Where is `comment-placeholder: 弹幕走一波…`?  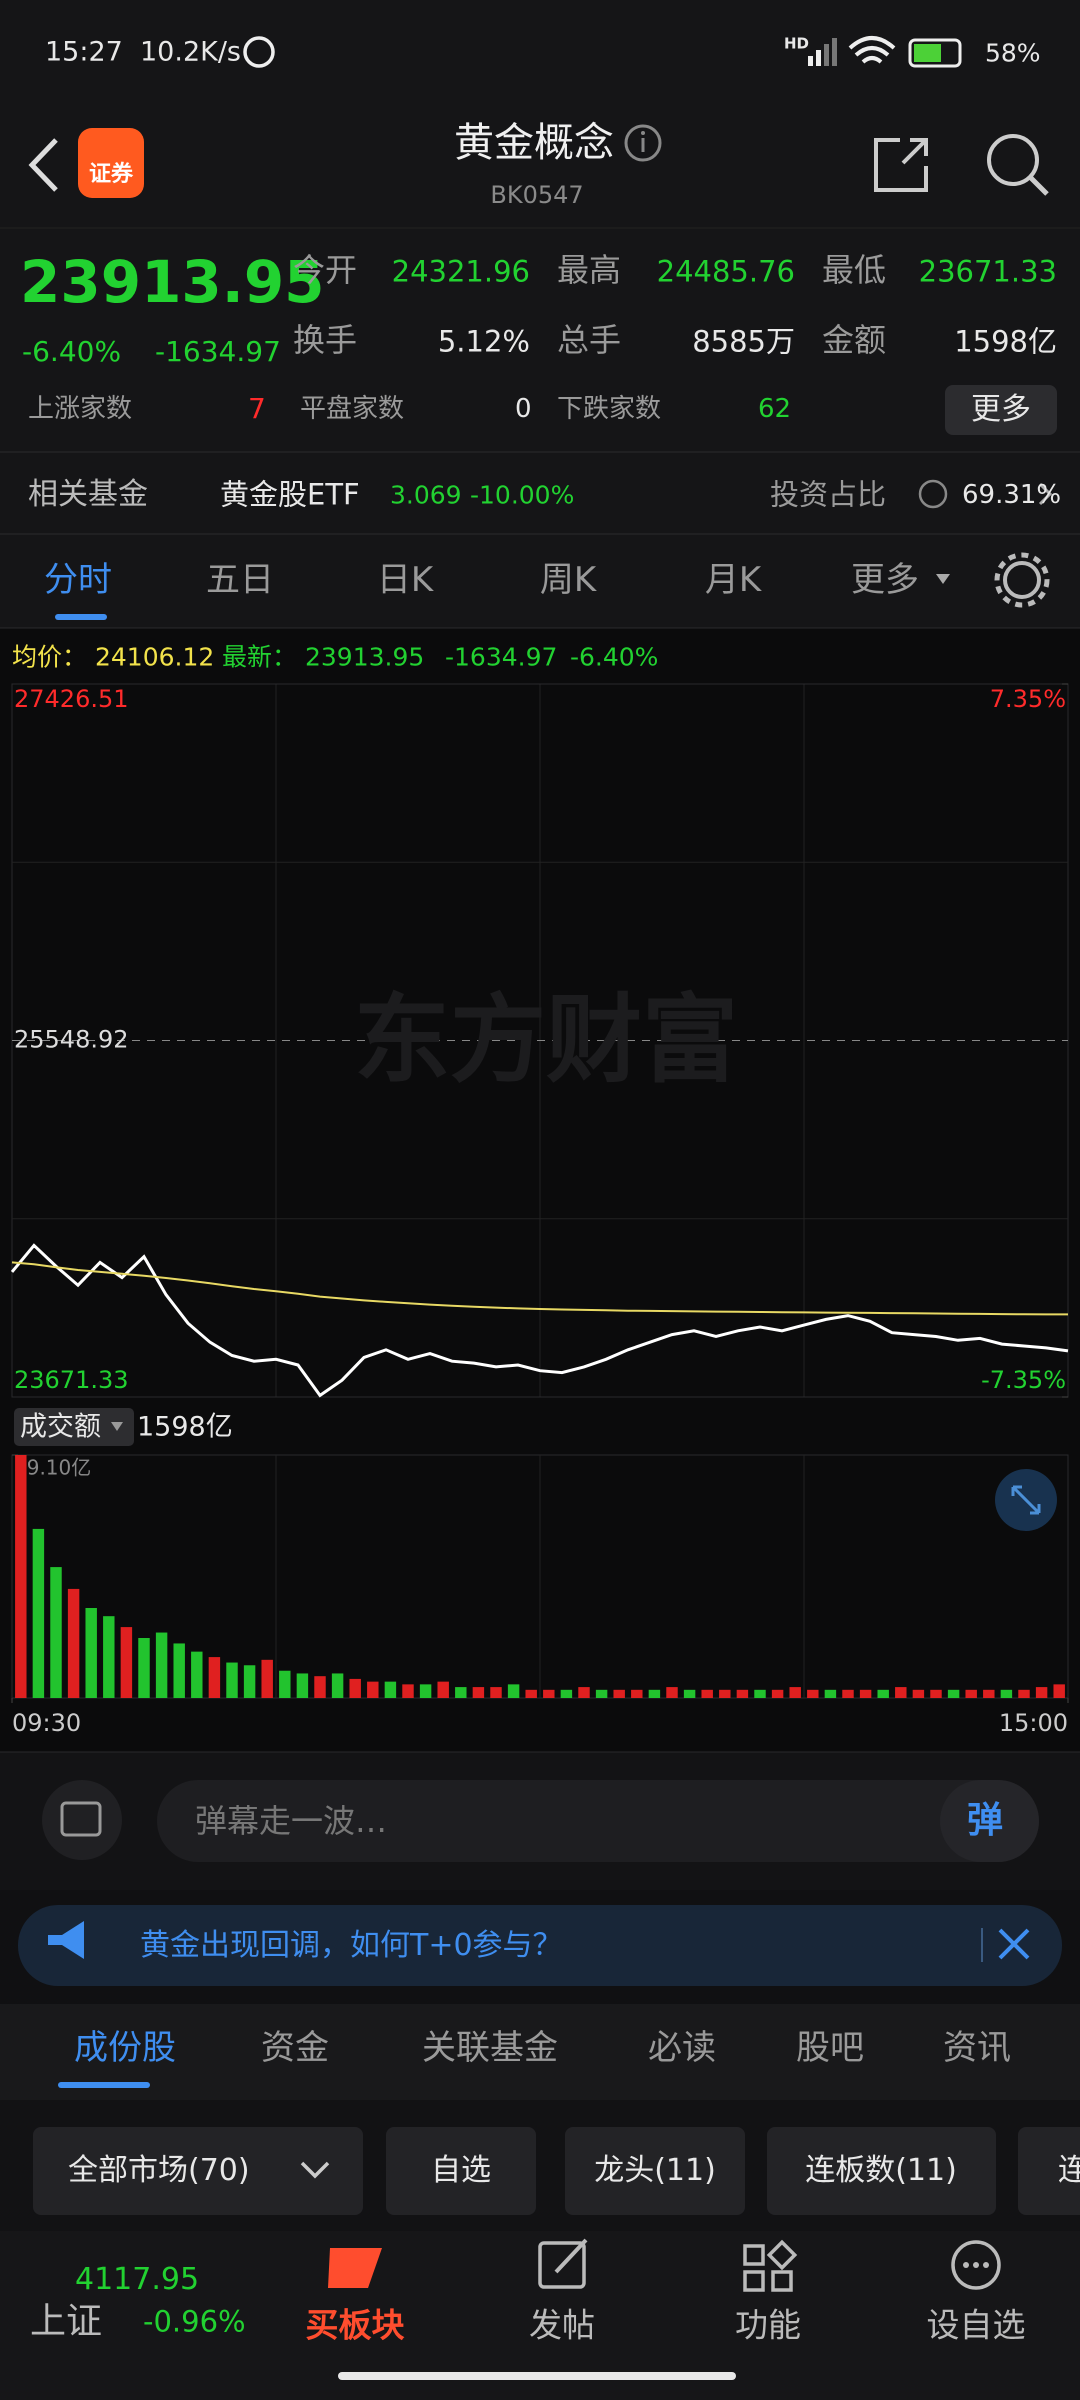
comment-placeholder: 弹幕走一波… is located at coordinates (291, 1821).